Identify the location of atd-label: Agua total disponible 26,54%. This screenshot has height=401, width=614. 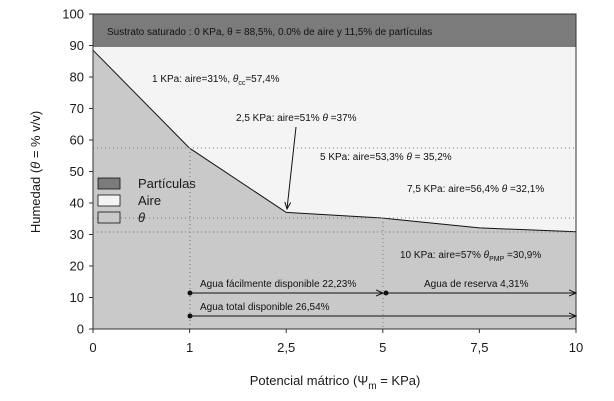
(265, 307).